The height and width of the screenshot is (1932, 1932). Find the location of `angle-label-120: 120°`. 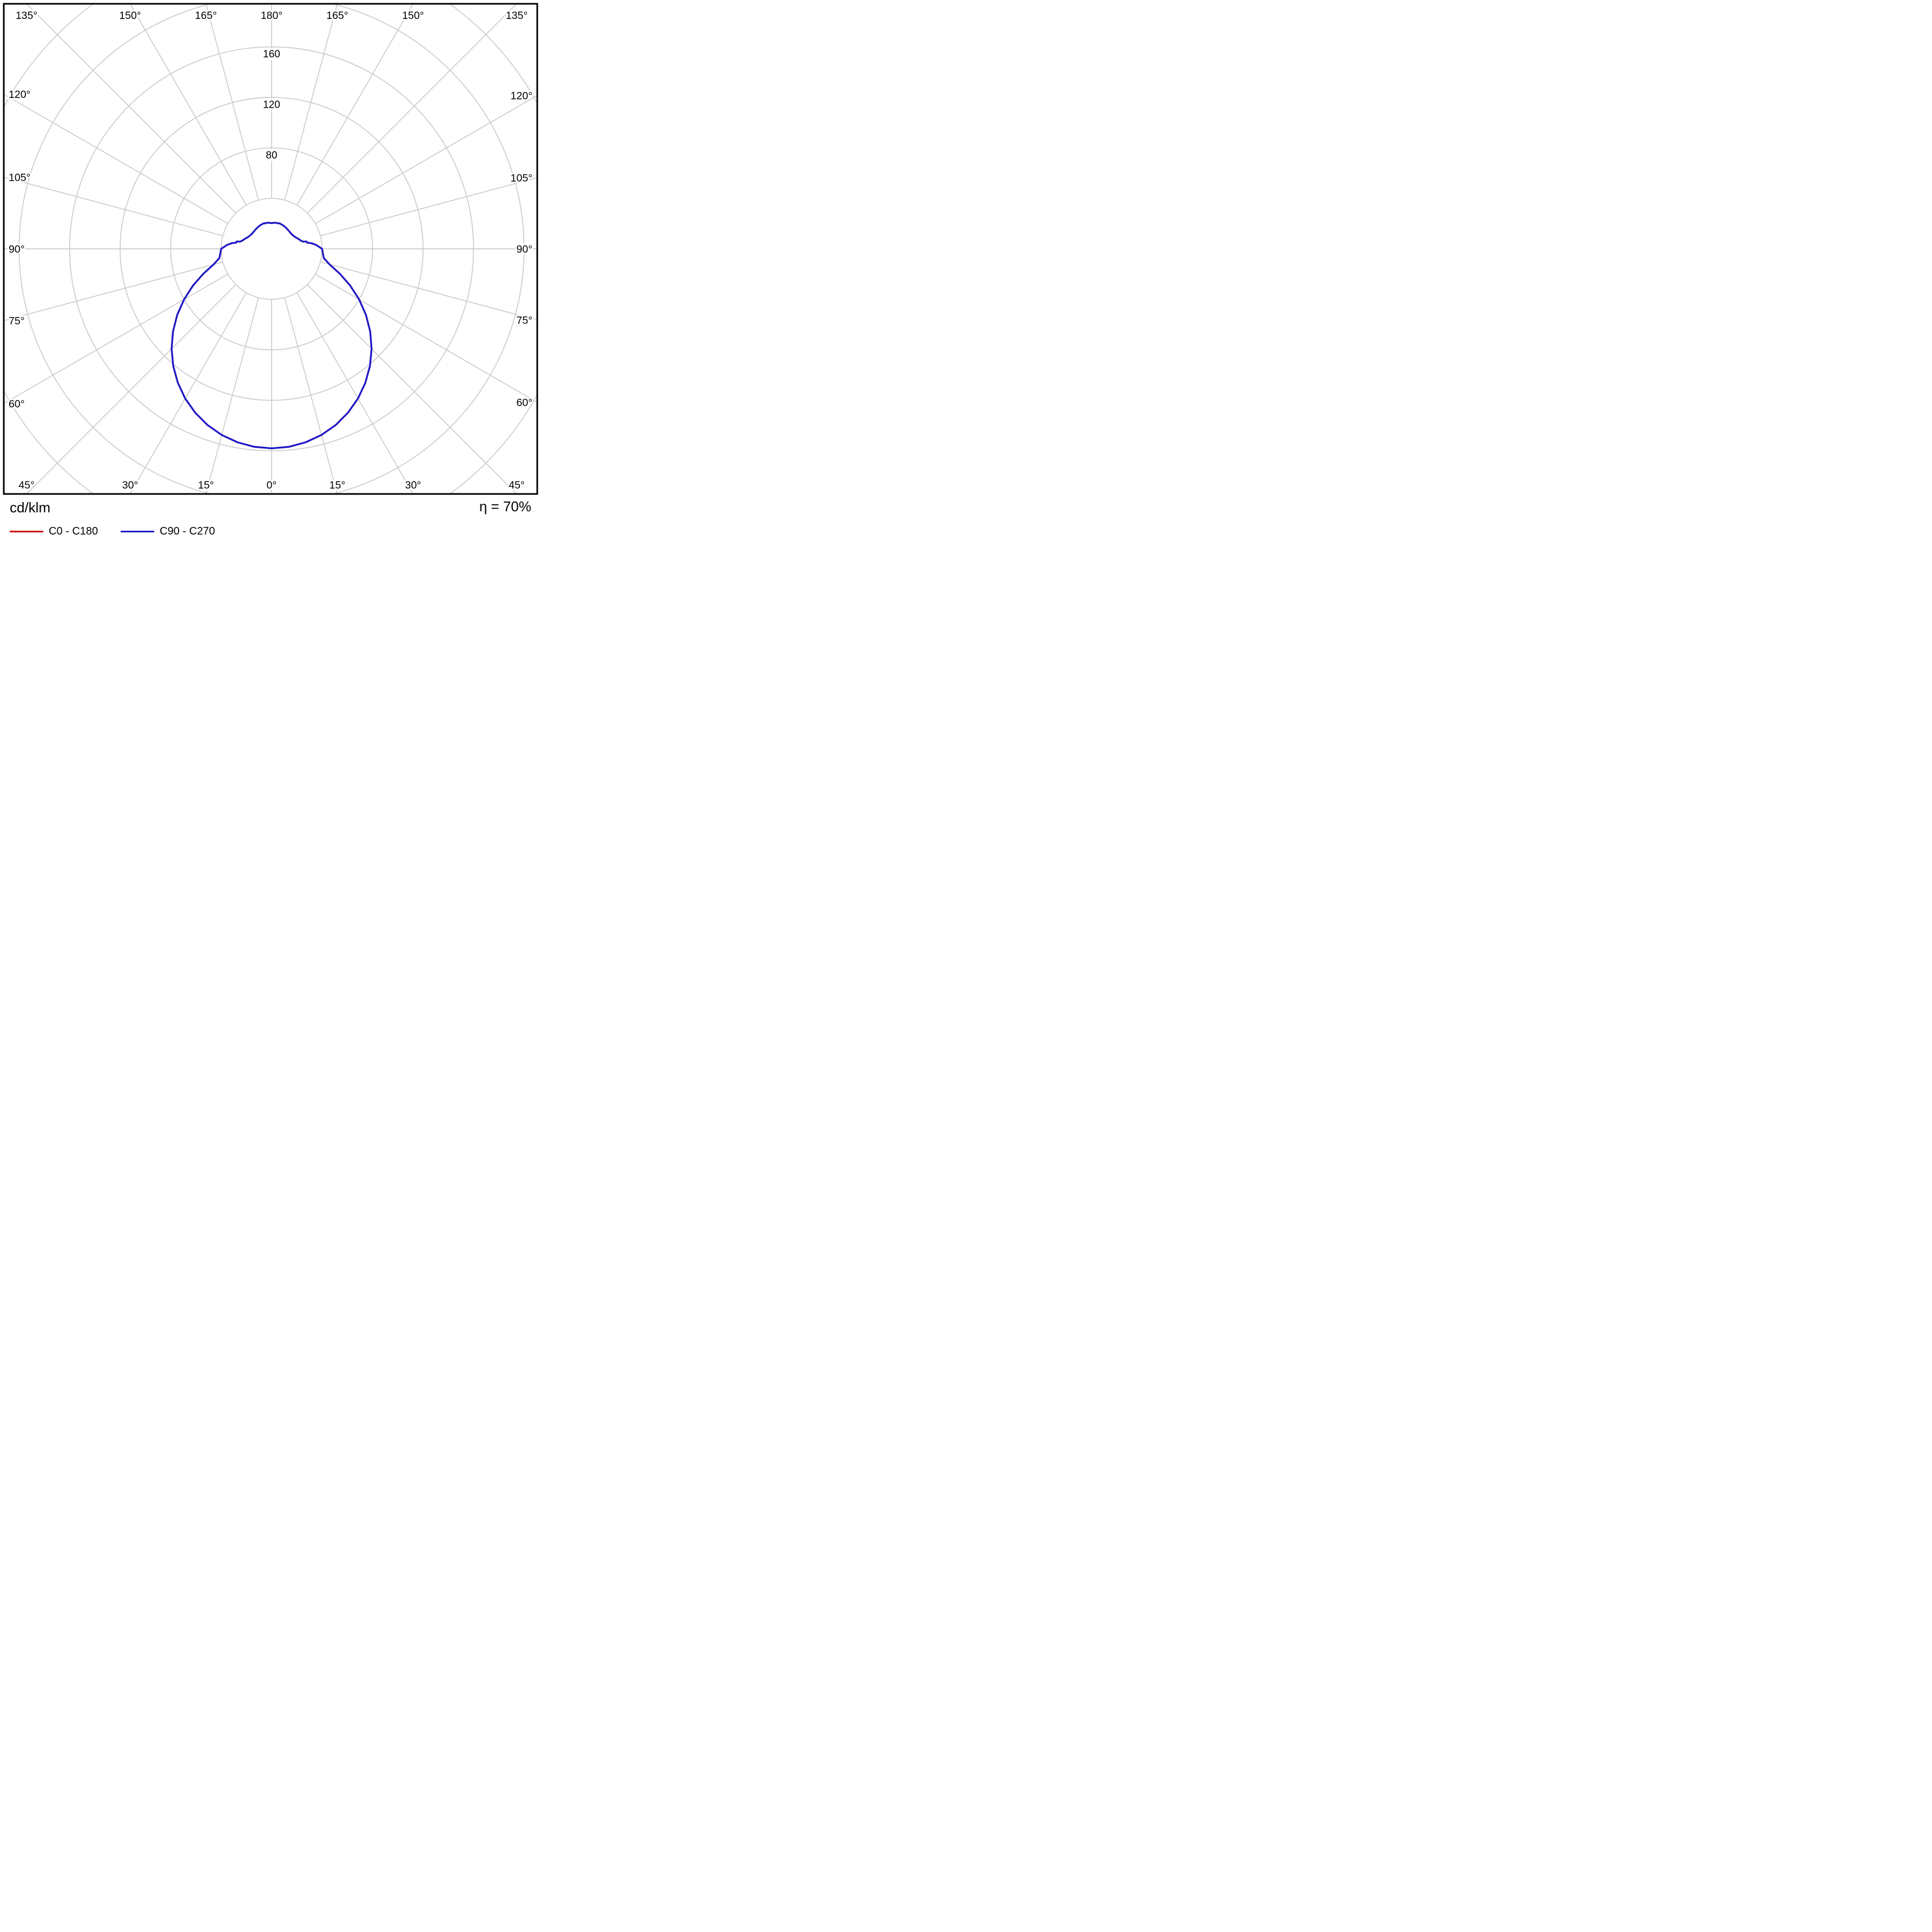

angle-label-120: 120° is located at coordinates (521, 96).